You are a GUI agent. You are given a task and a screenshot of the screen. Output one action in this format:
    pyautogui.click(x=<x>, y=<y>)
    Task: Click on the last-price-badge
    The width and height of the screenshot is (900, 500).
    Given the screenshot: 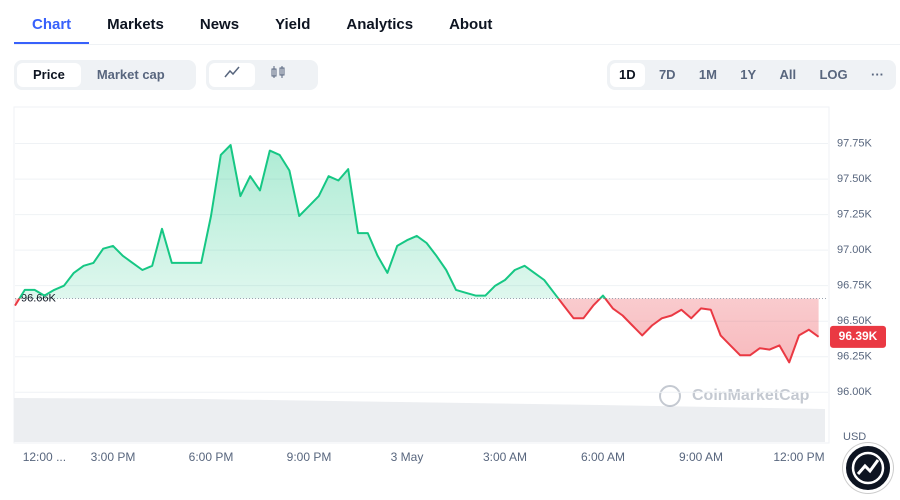 What is the action you would take?
    pyautogui.click(x=858, y=336)
    